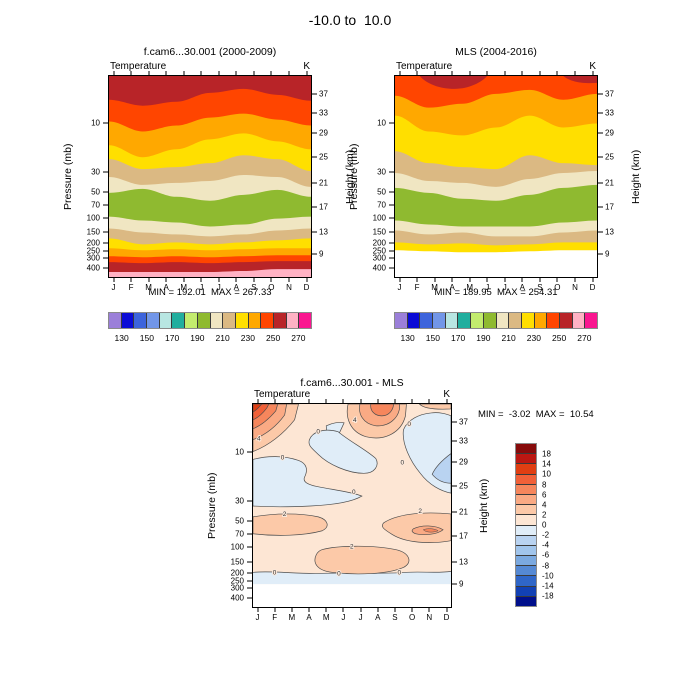 The width and height of the screenshot is (700, 700). I want to click on month-tick-label: N, so click(429, 617).